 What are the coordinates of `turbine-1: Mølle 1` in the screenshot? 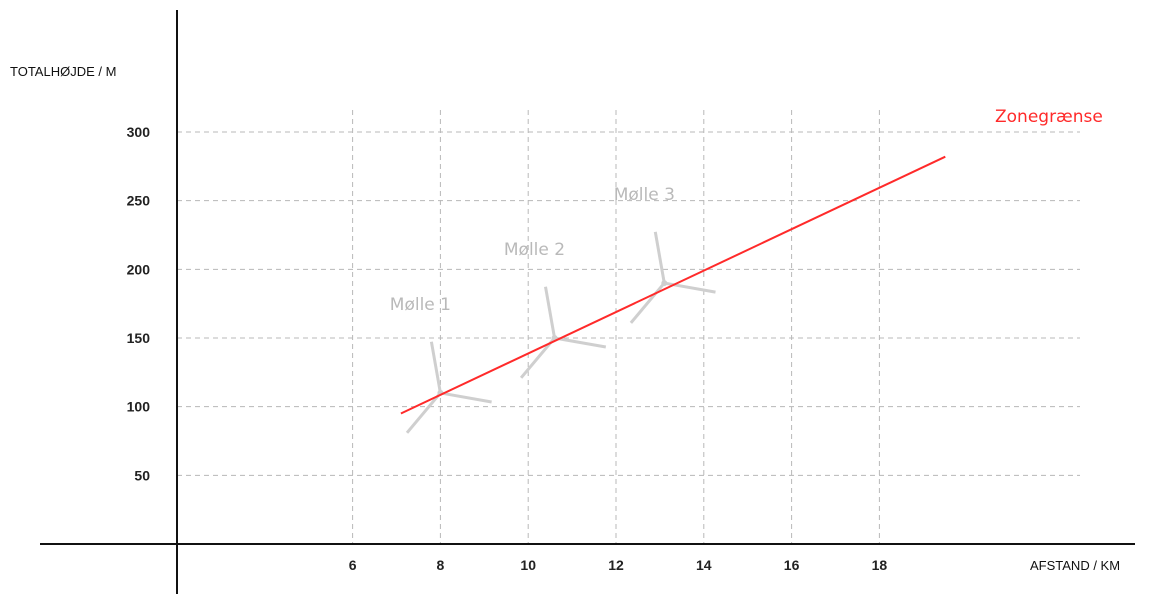 It's located at (441, 364).